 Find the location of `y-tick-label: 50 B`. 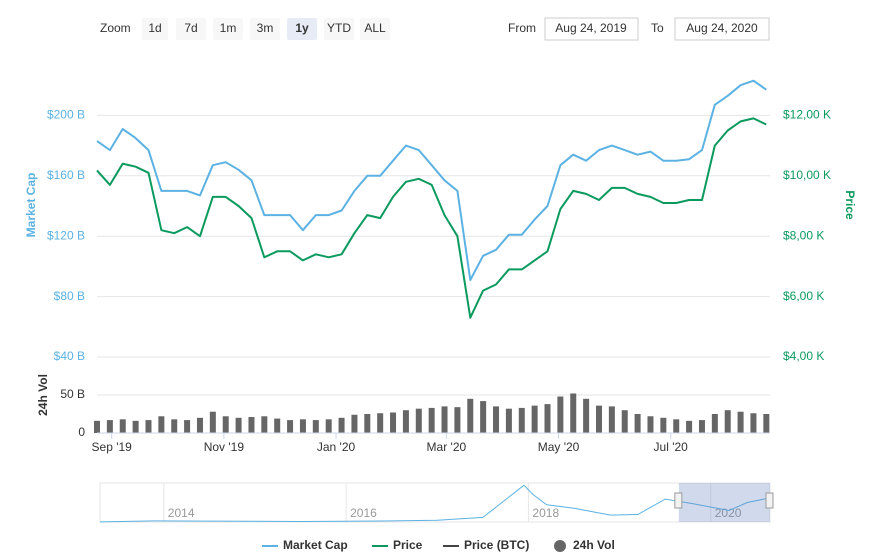

y-tick-label: 50 B is located at coordinates (72, 394).